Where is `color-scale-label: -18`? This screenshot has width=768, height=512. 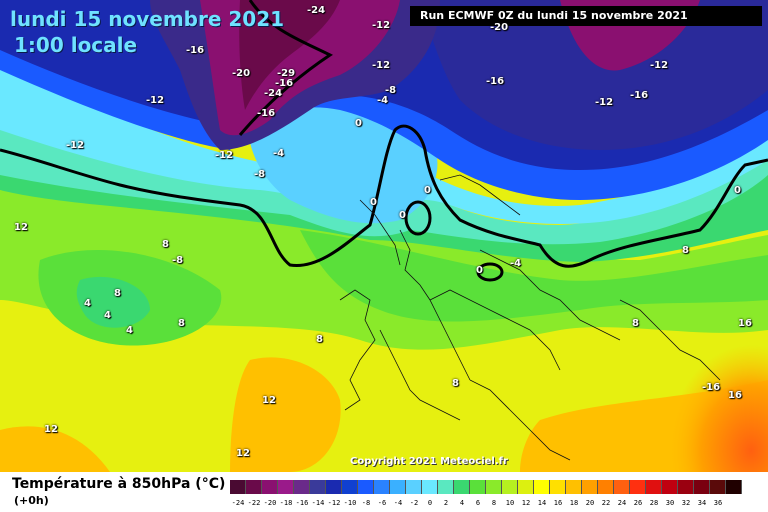 color-scale-label: -18 is located at coordinates (286, 503).